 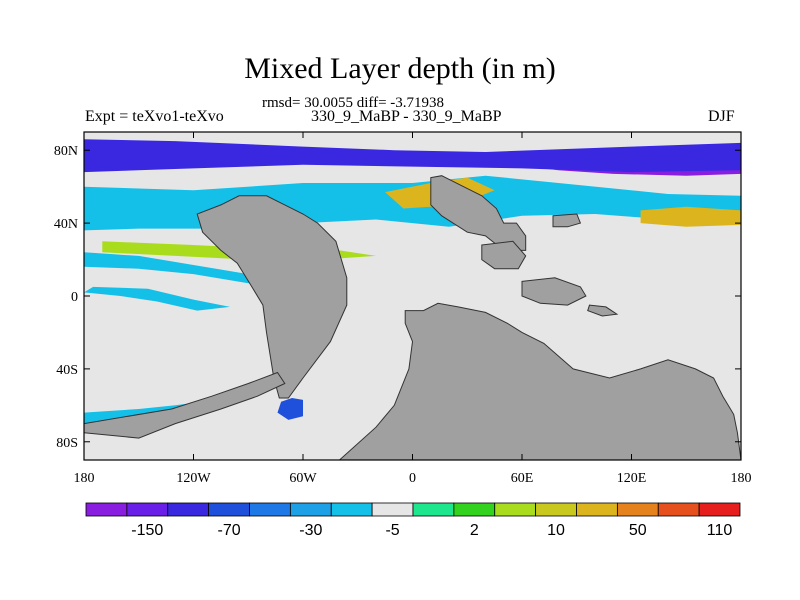 I want to click on x-tick-label: 0, so click(x=412, y=478).